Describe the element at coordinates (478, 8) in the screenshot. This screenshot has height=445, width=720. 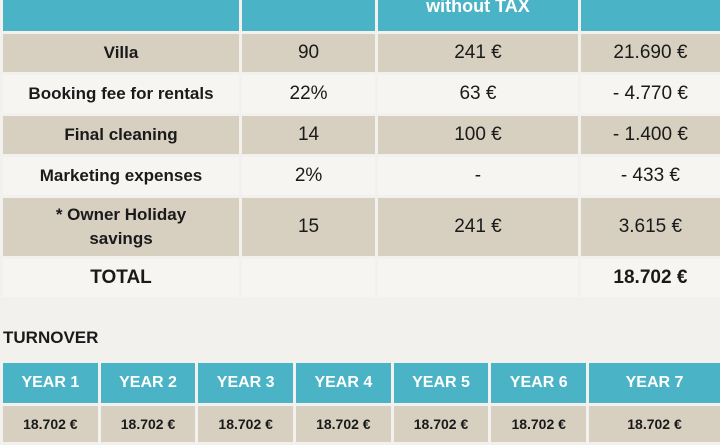
I see `header-without-tax: without TAX` at that location.